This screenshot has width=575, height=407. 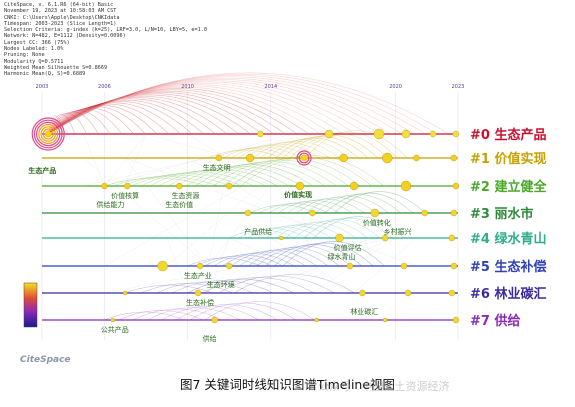 I want to click on keyword-node-ring, so click(x=304, y=158).